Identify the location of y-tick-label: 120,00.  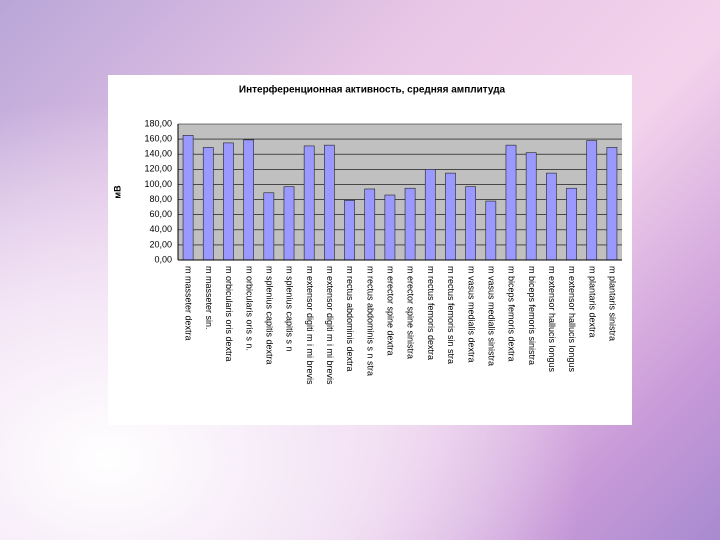
(158, 169).